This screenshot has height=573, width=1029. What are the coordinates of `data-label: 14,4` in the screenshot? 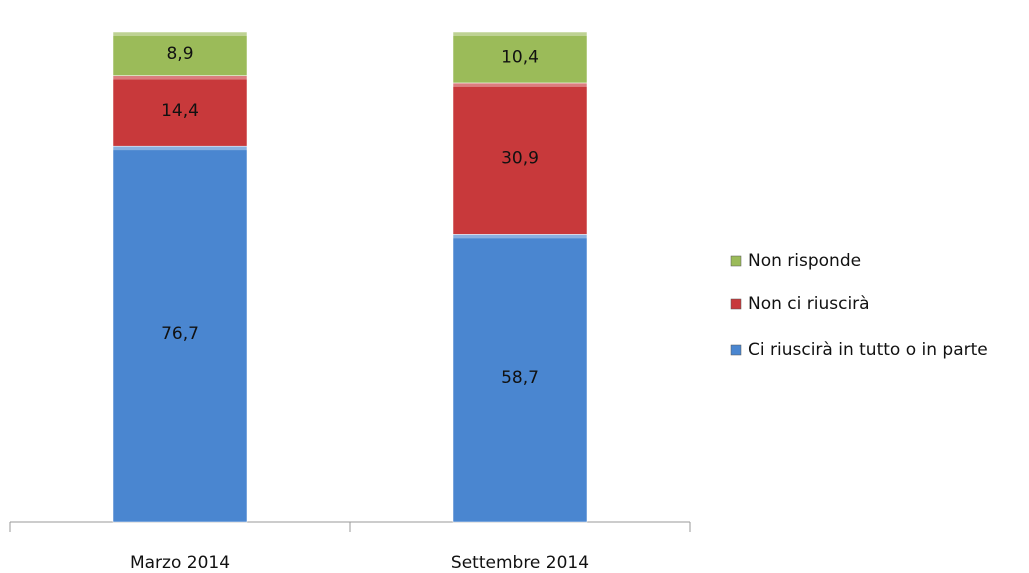 It's located at (180, 111).